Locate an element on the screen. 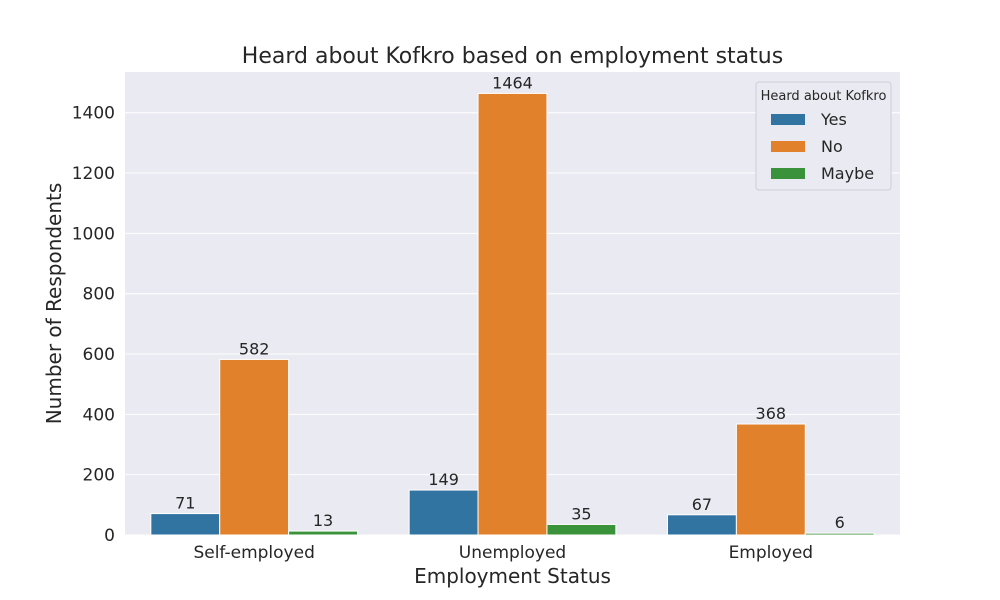  y-axis-label: Number of Respondents is located at coordinates (54, 304).